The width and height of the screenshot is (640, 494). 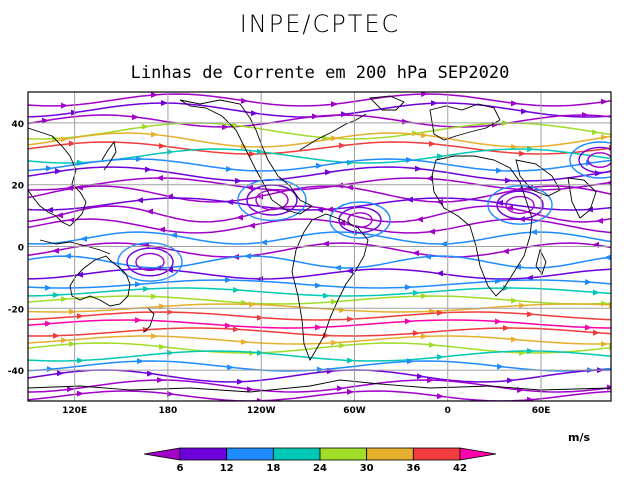 What do you see at coordinates (482, 226) in the screenshot?
I see `coast-africa` at bounding box center [482, 226].